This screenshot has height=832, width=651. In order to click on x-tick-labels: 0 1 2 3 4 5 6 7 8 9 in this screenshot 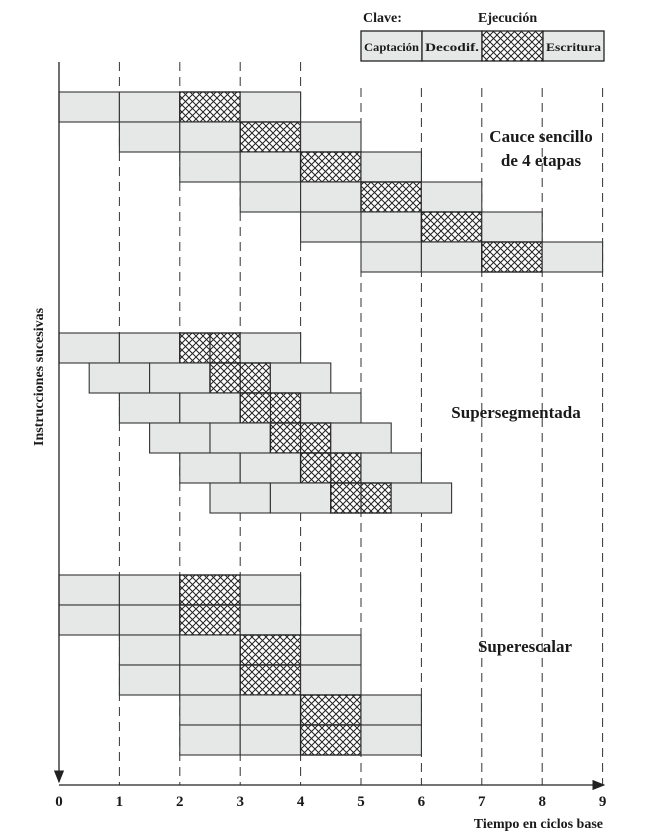, I will do `click(330, 802)`.